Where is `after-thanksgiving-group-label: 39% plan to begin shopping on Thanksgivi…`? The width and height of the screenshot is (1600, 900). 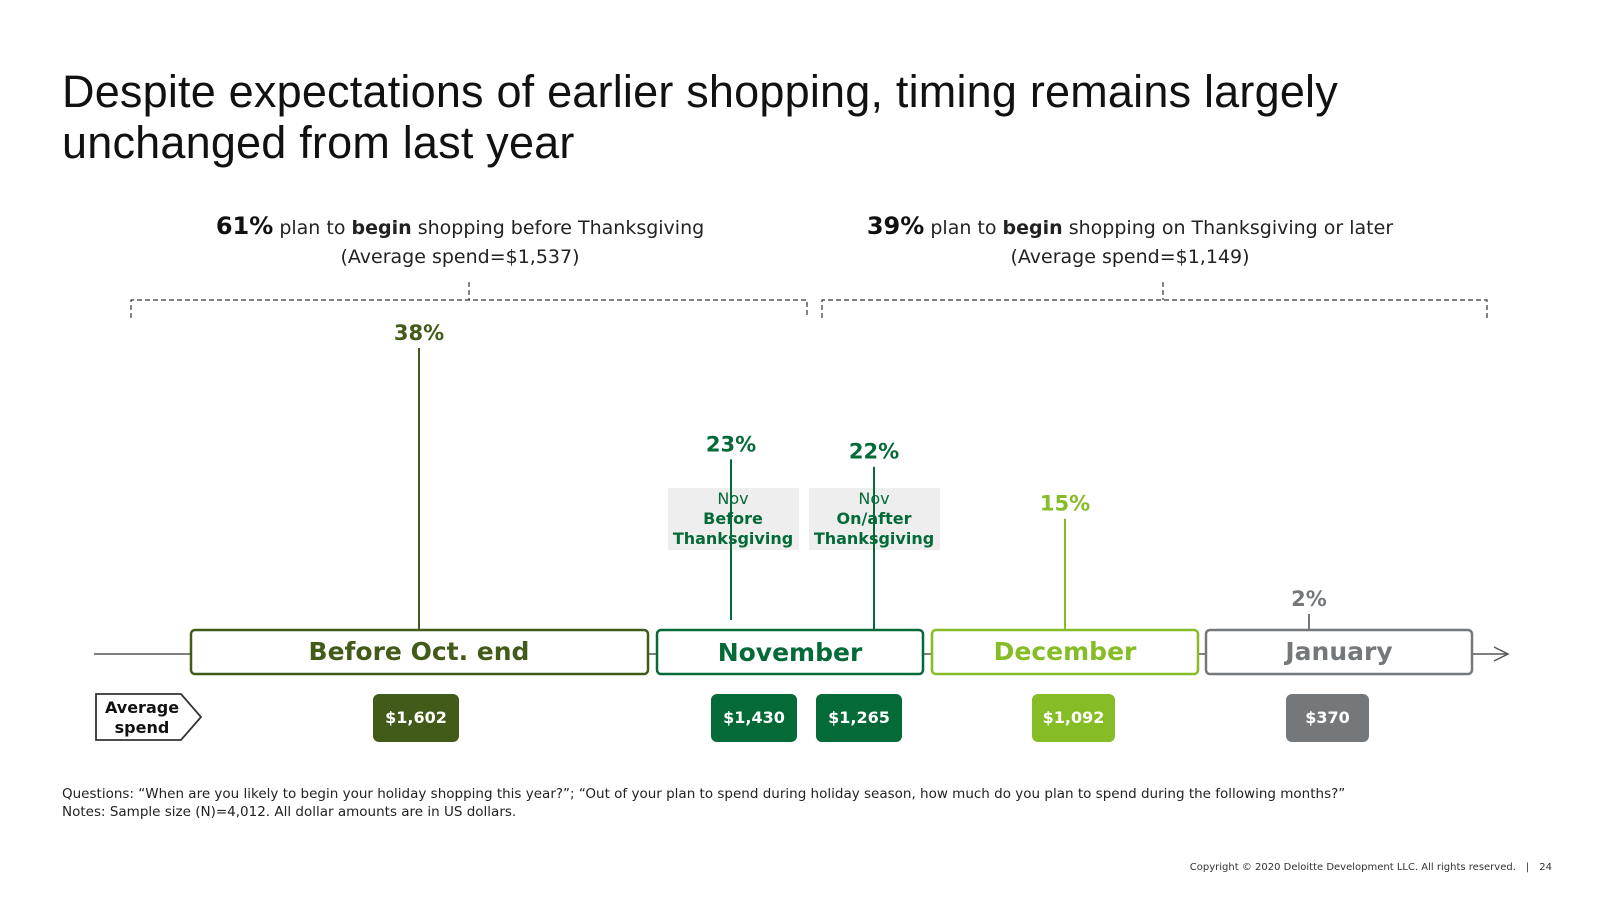 after-thanksgiving-group-label: 39% plan to begin shopping on Thanksgivi… is located at coordinates (1130, 242).